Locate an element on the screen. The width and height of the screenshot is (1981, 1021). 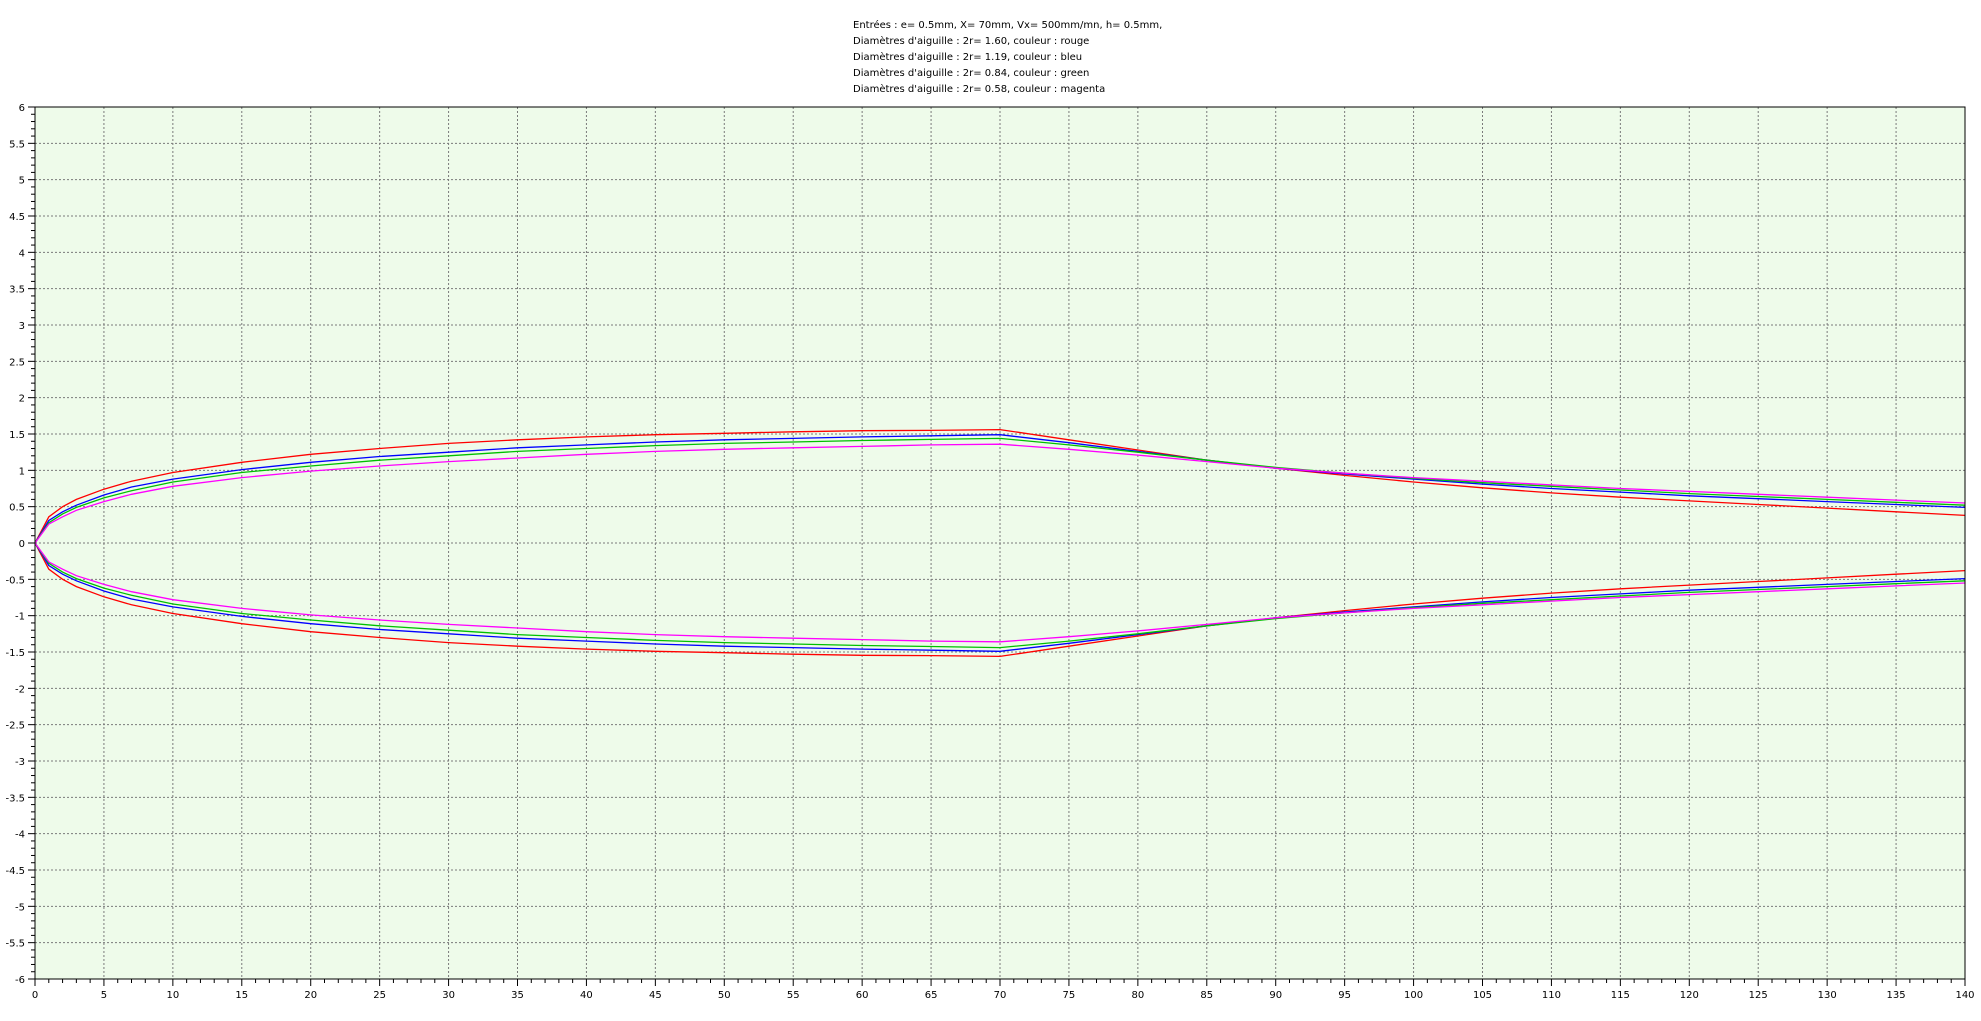
y-tick-label: 0.5 is located at coordinates (17, 508).